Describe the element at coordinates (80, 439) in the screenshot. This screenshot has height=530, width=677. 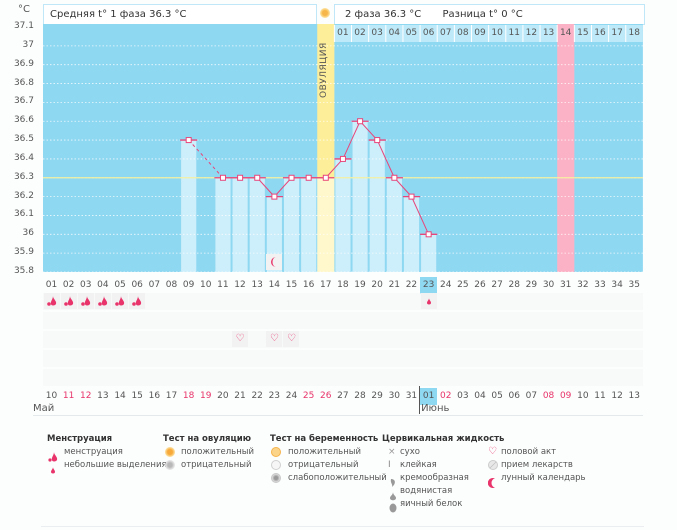
I see `legend-menstruation-title: Менструация` at that location.